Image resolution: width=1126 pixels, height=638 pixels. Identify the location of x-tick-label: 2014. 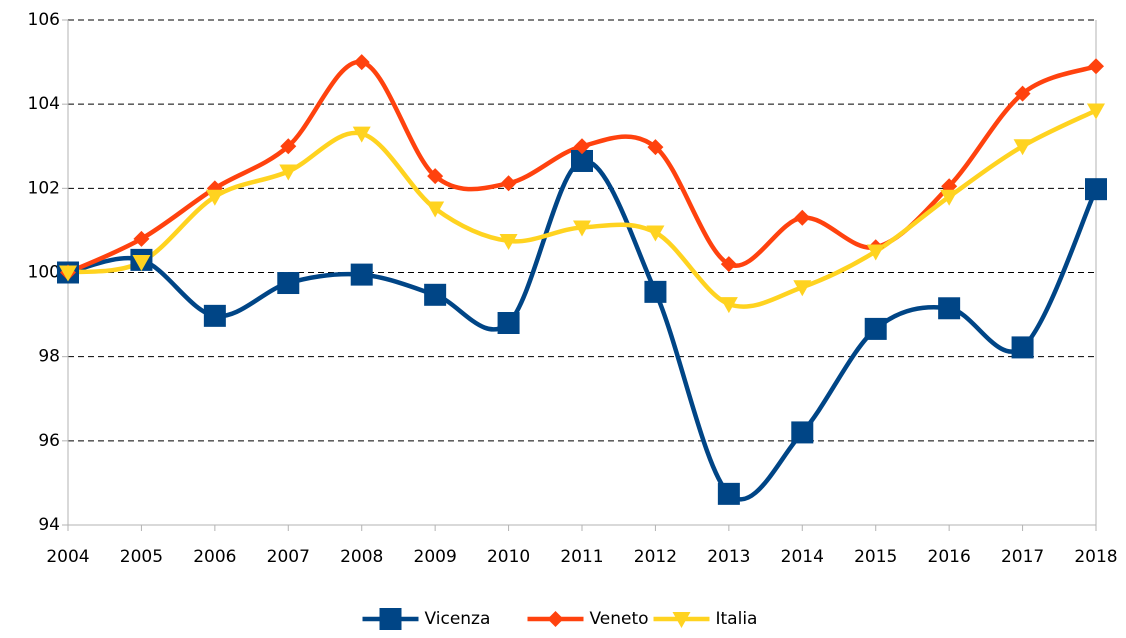
(802, 557).